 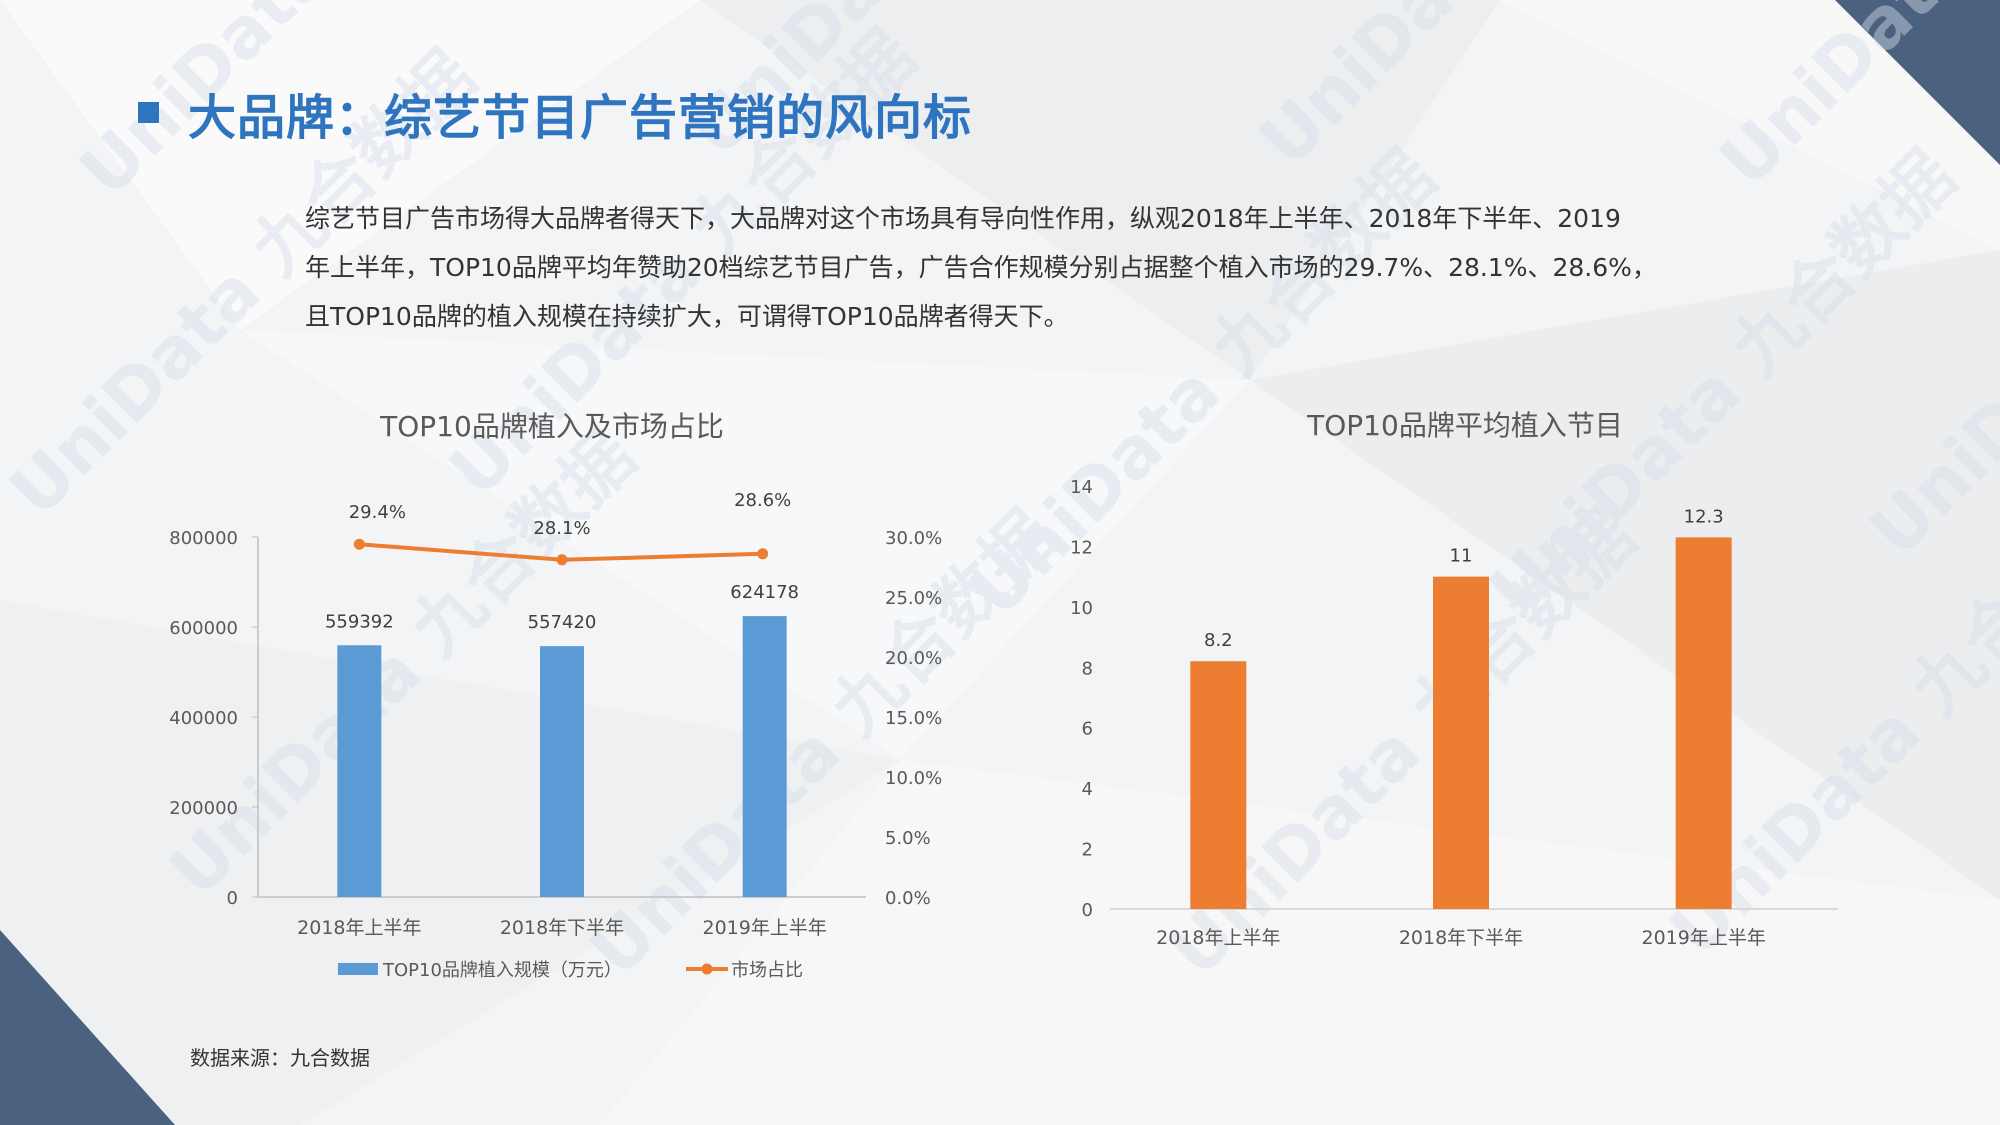 What do you see at coordinates (1461, 938) in the screenshot?
I see `chart2-x-tick: 2018年下半年` at bounding box center [1461, 938].